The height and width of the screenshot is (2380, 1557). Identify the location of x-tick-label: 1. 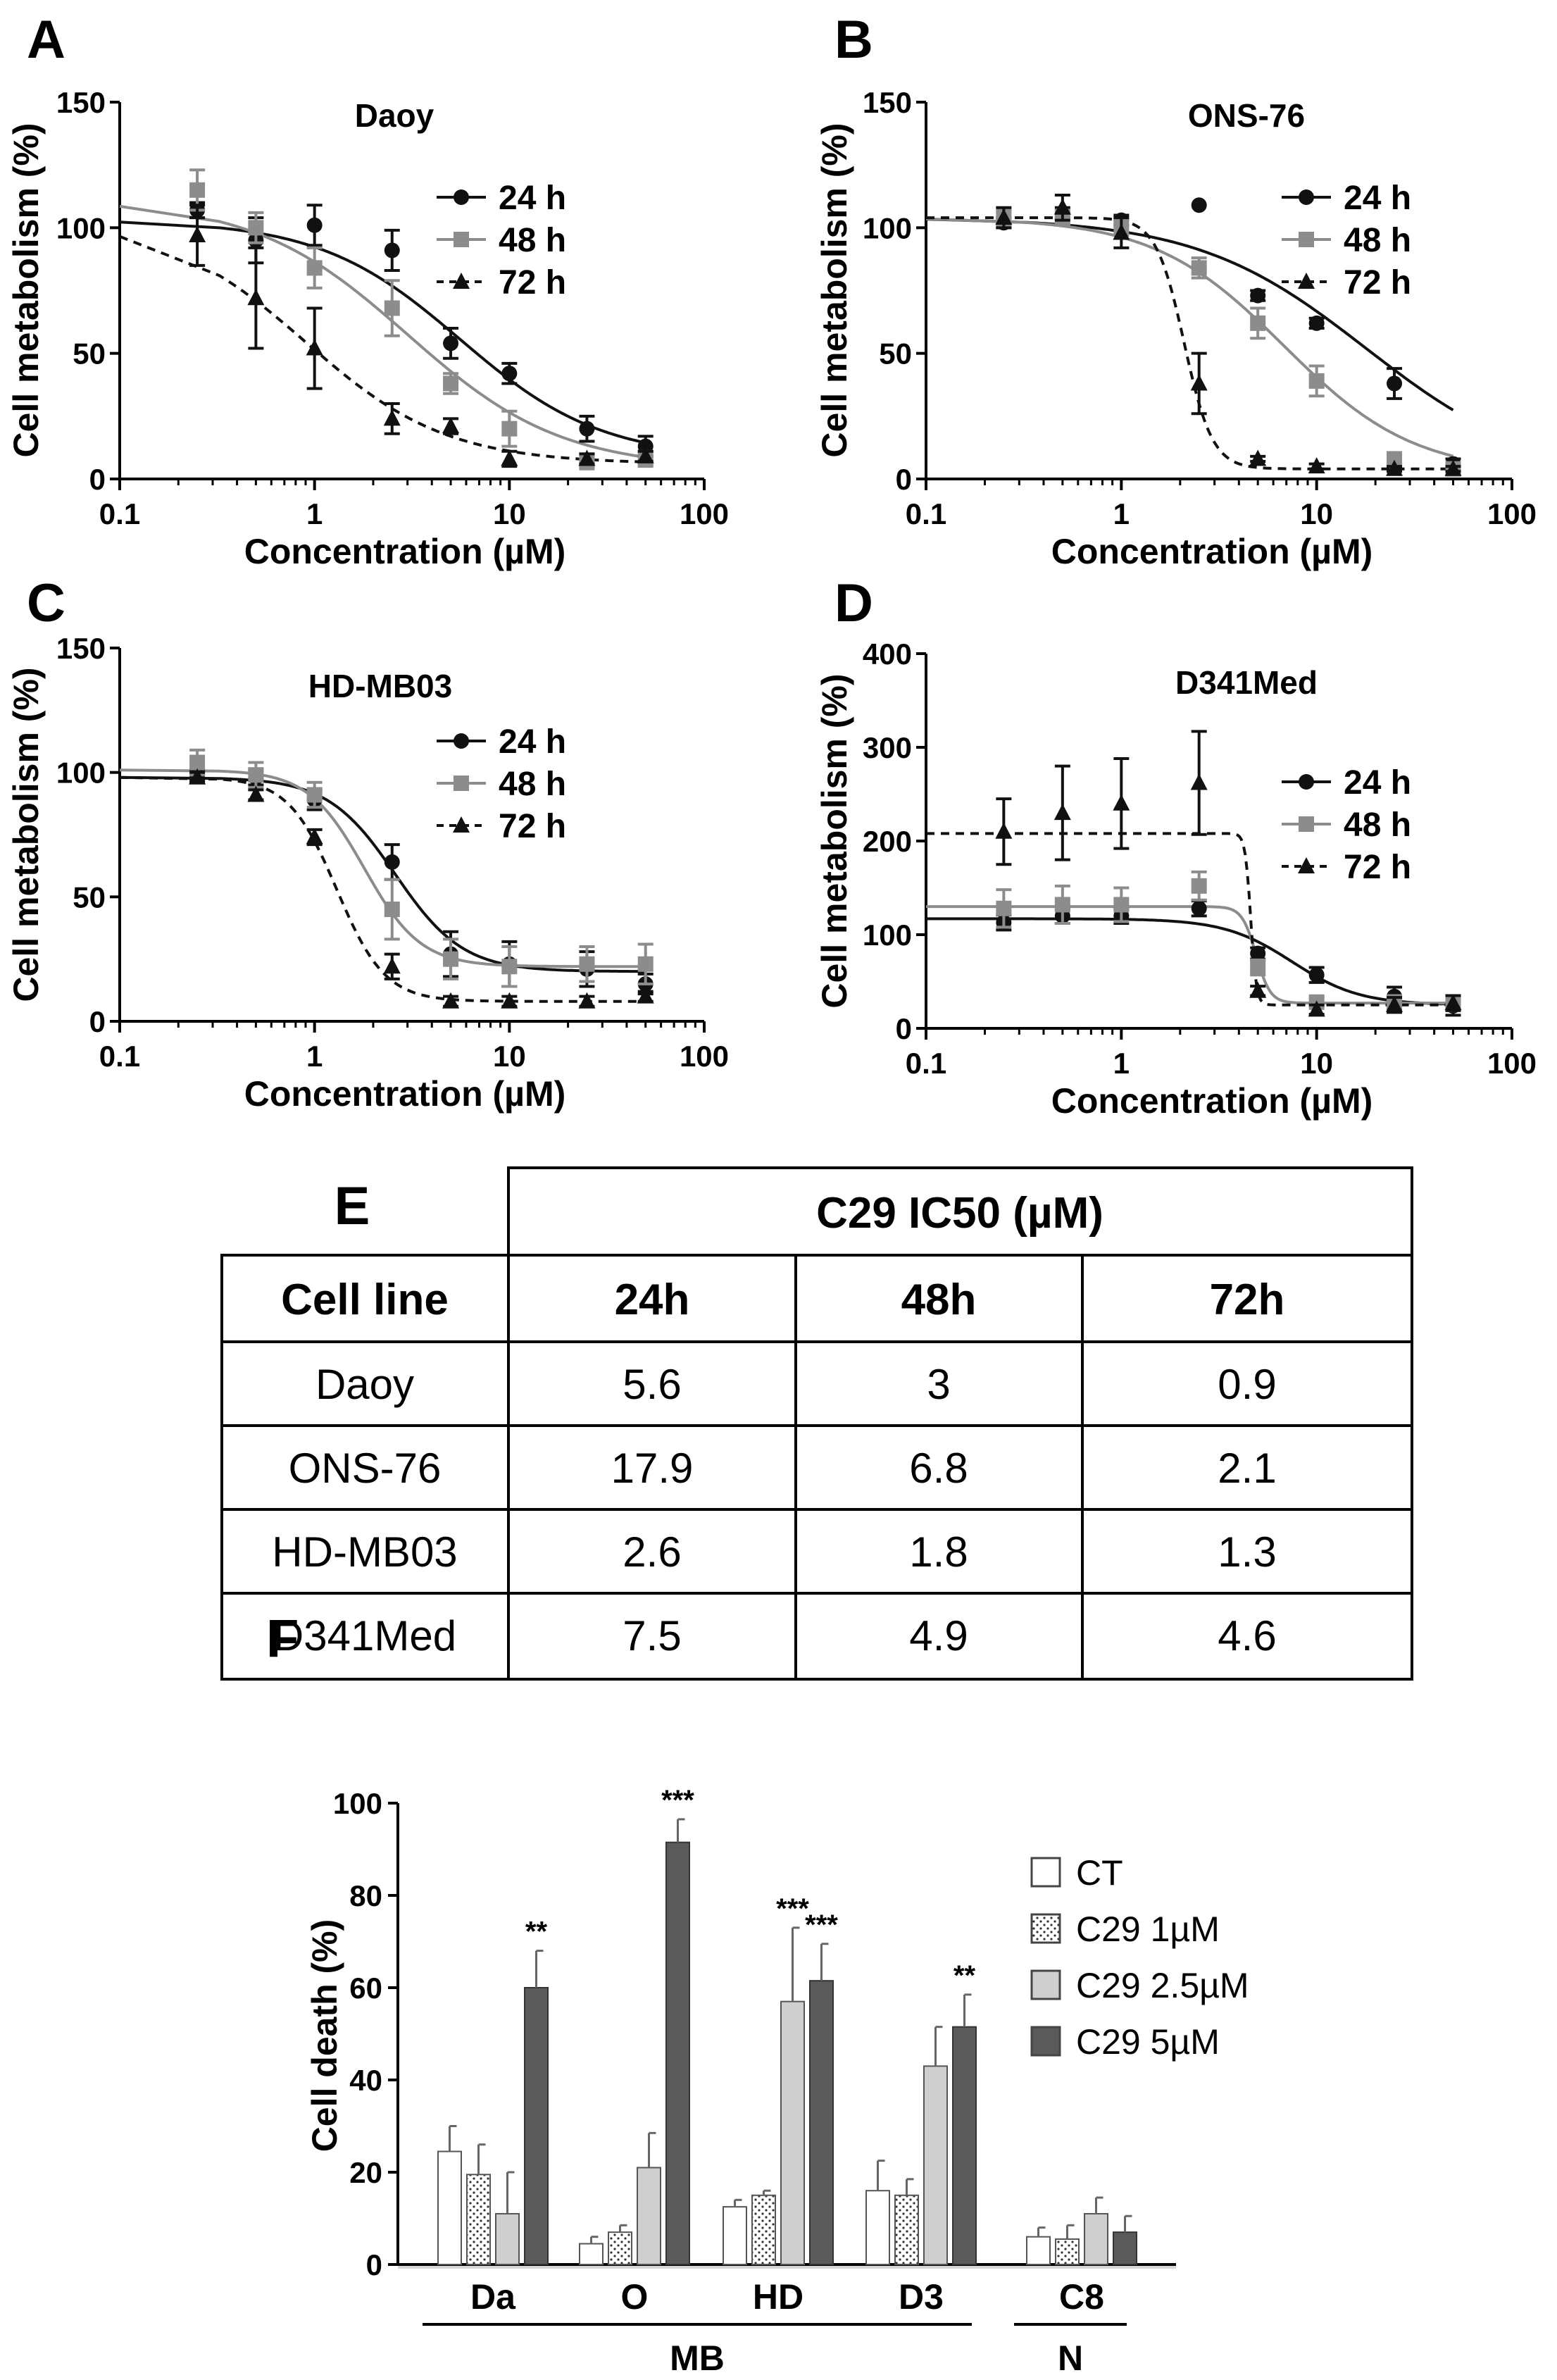
(1121, 1064).